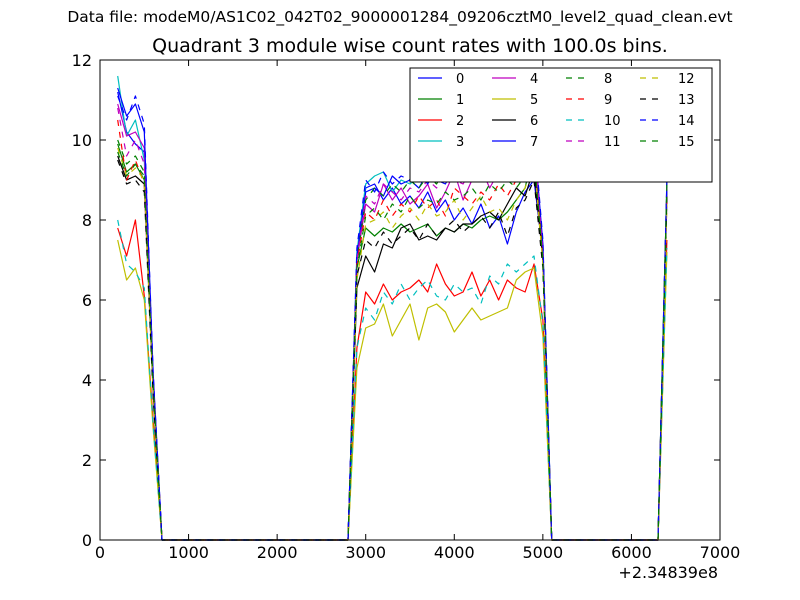 The height and width of the screenshot is (600, 800). What do you see at coordinates (277, 552) in the screenshot?
I see `x-tick-label: 2000` at bounding box center [277, 552].